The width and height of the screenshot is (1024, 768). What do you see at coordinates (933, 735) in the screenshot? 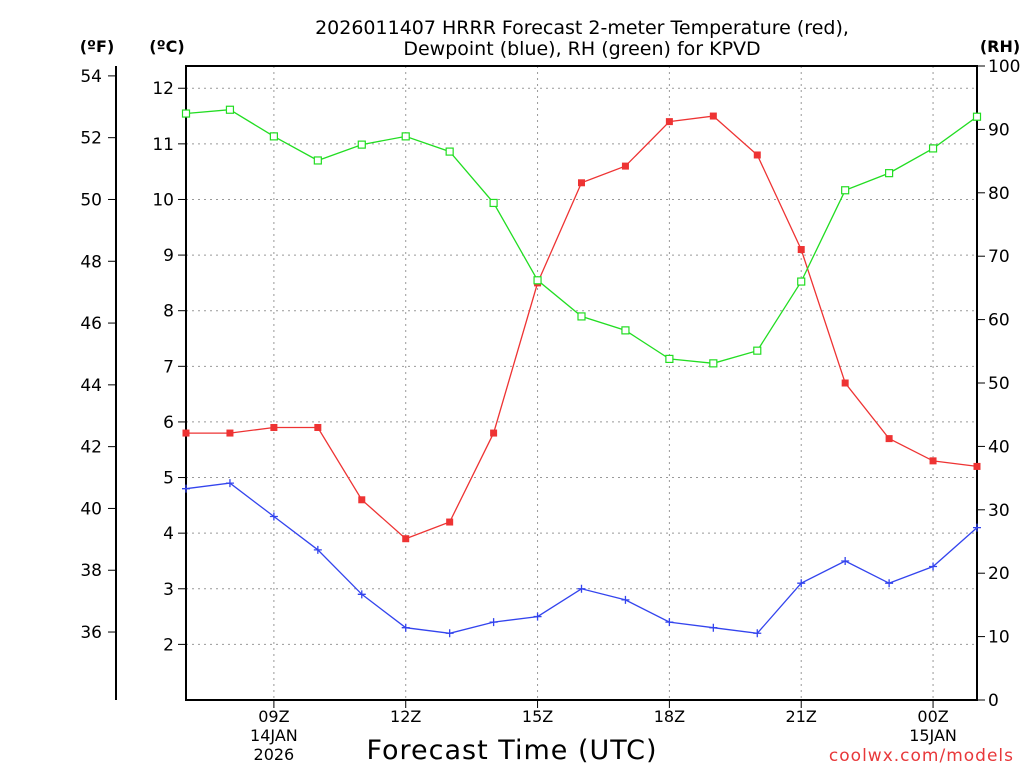
I see `x-tick-date: 15JAN` at bounding box center [933, 735].